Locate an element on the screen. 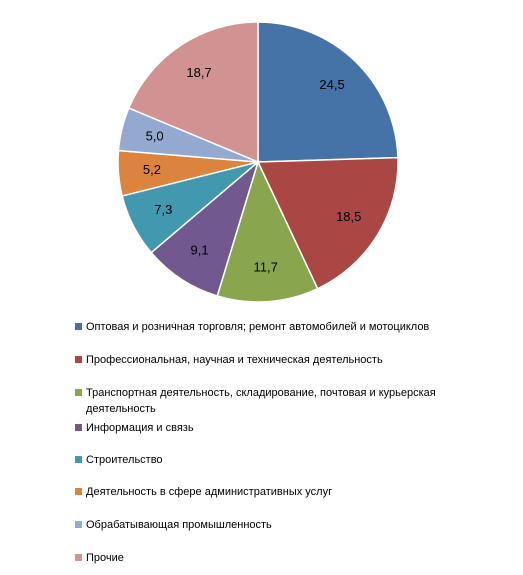 The width and height of the screenshot is (523, 575). legend-label: Обрабатывающая промышленность is located at coordinates (179, 525).